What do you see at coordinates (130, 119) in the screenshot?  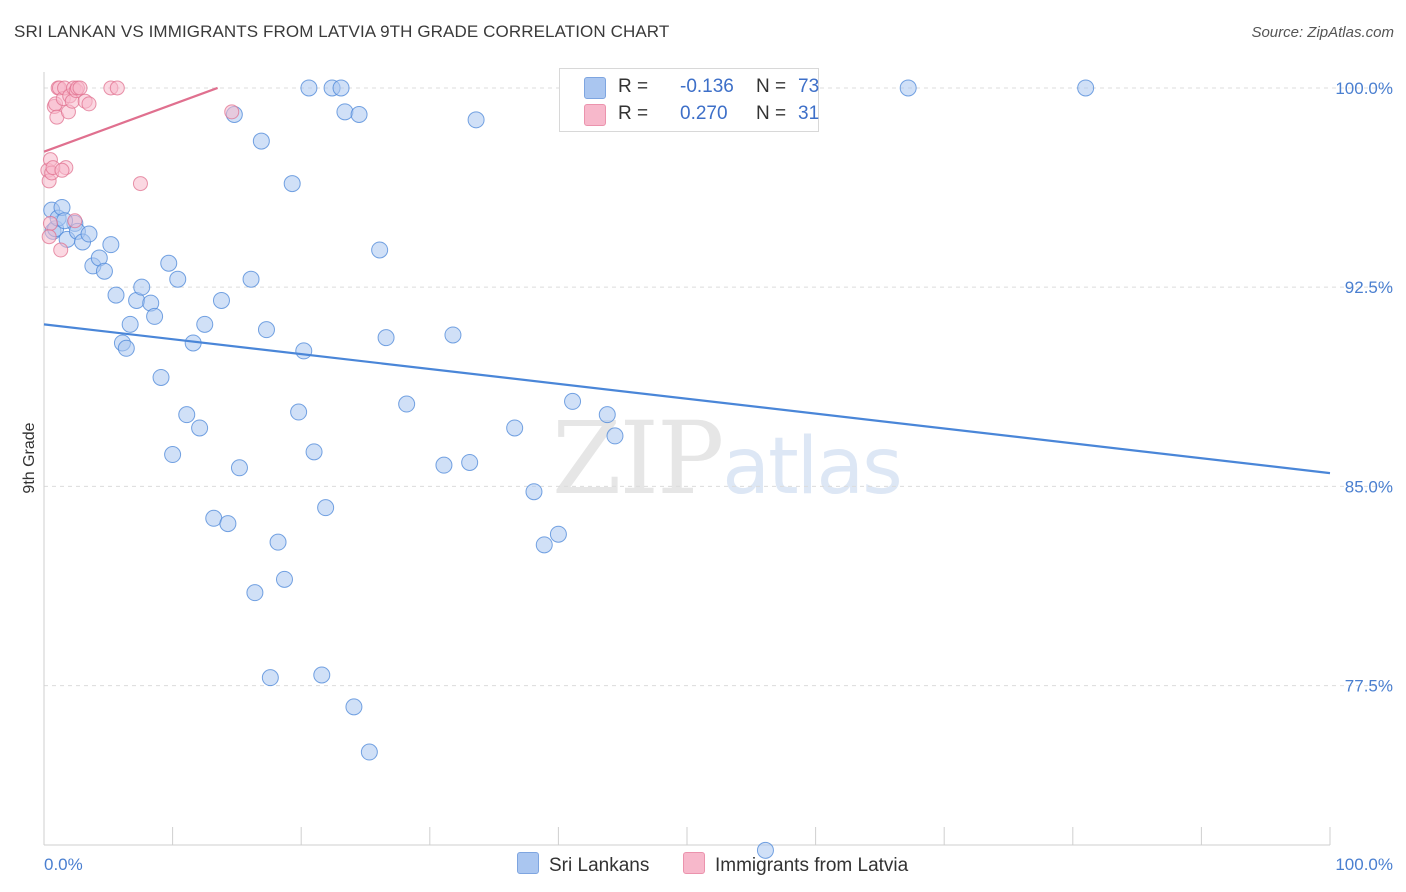 I see `trend-line-latvia` at bounding box center [130, 119].